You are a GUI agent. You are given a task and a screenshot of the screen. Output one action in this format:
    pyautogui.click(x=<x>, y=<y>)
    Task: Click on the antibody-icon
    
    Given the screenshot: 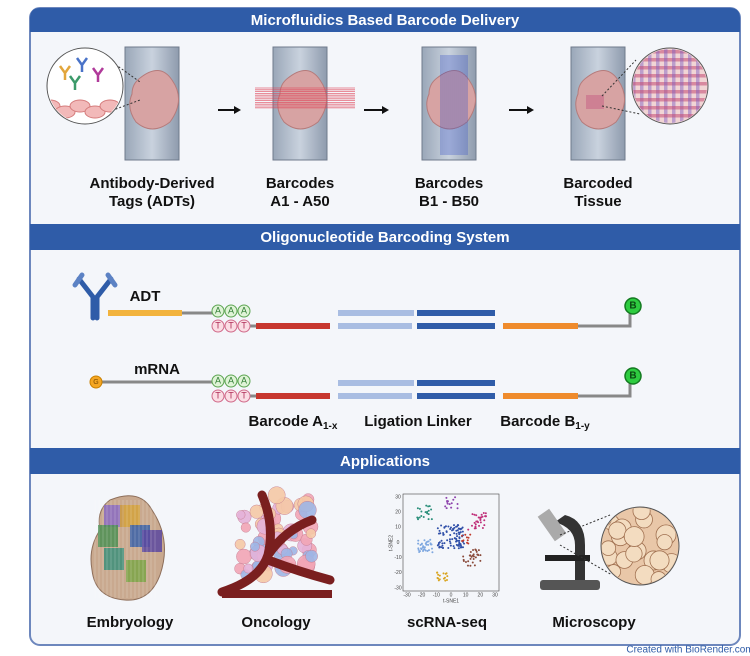 What is the action you would take?
    pyautogui.click(x=95, y=296)
    